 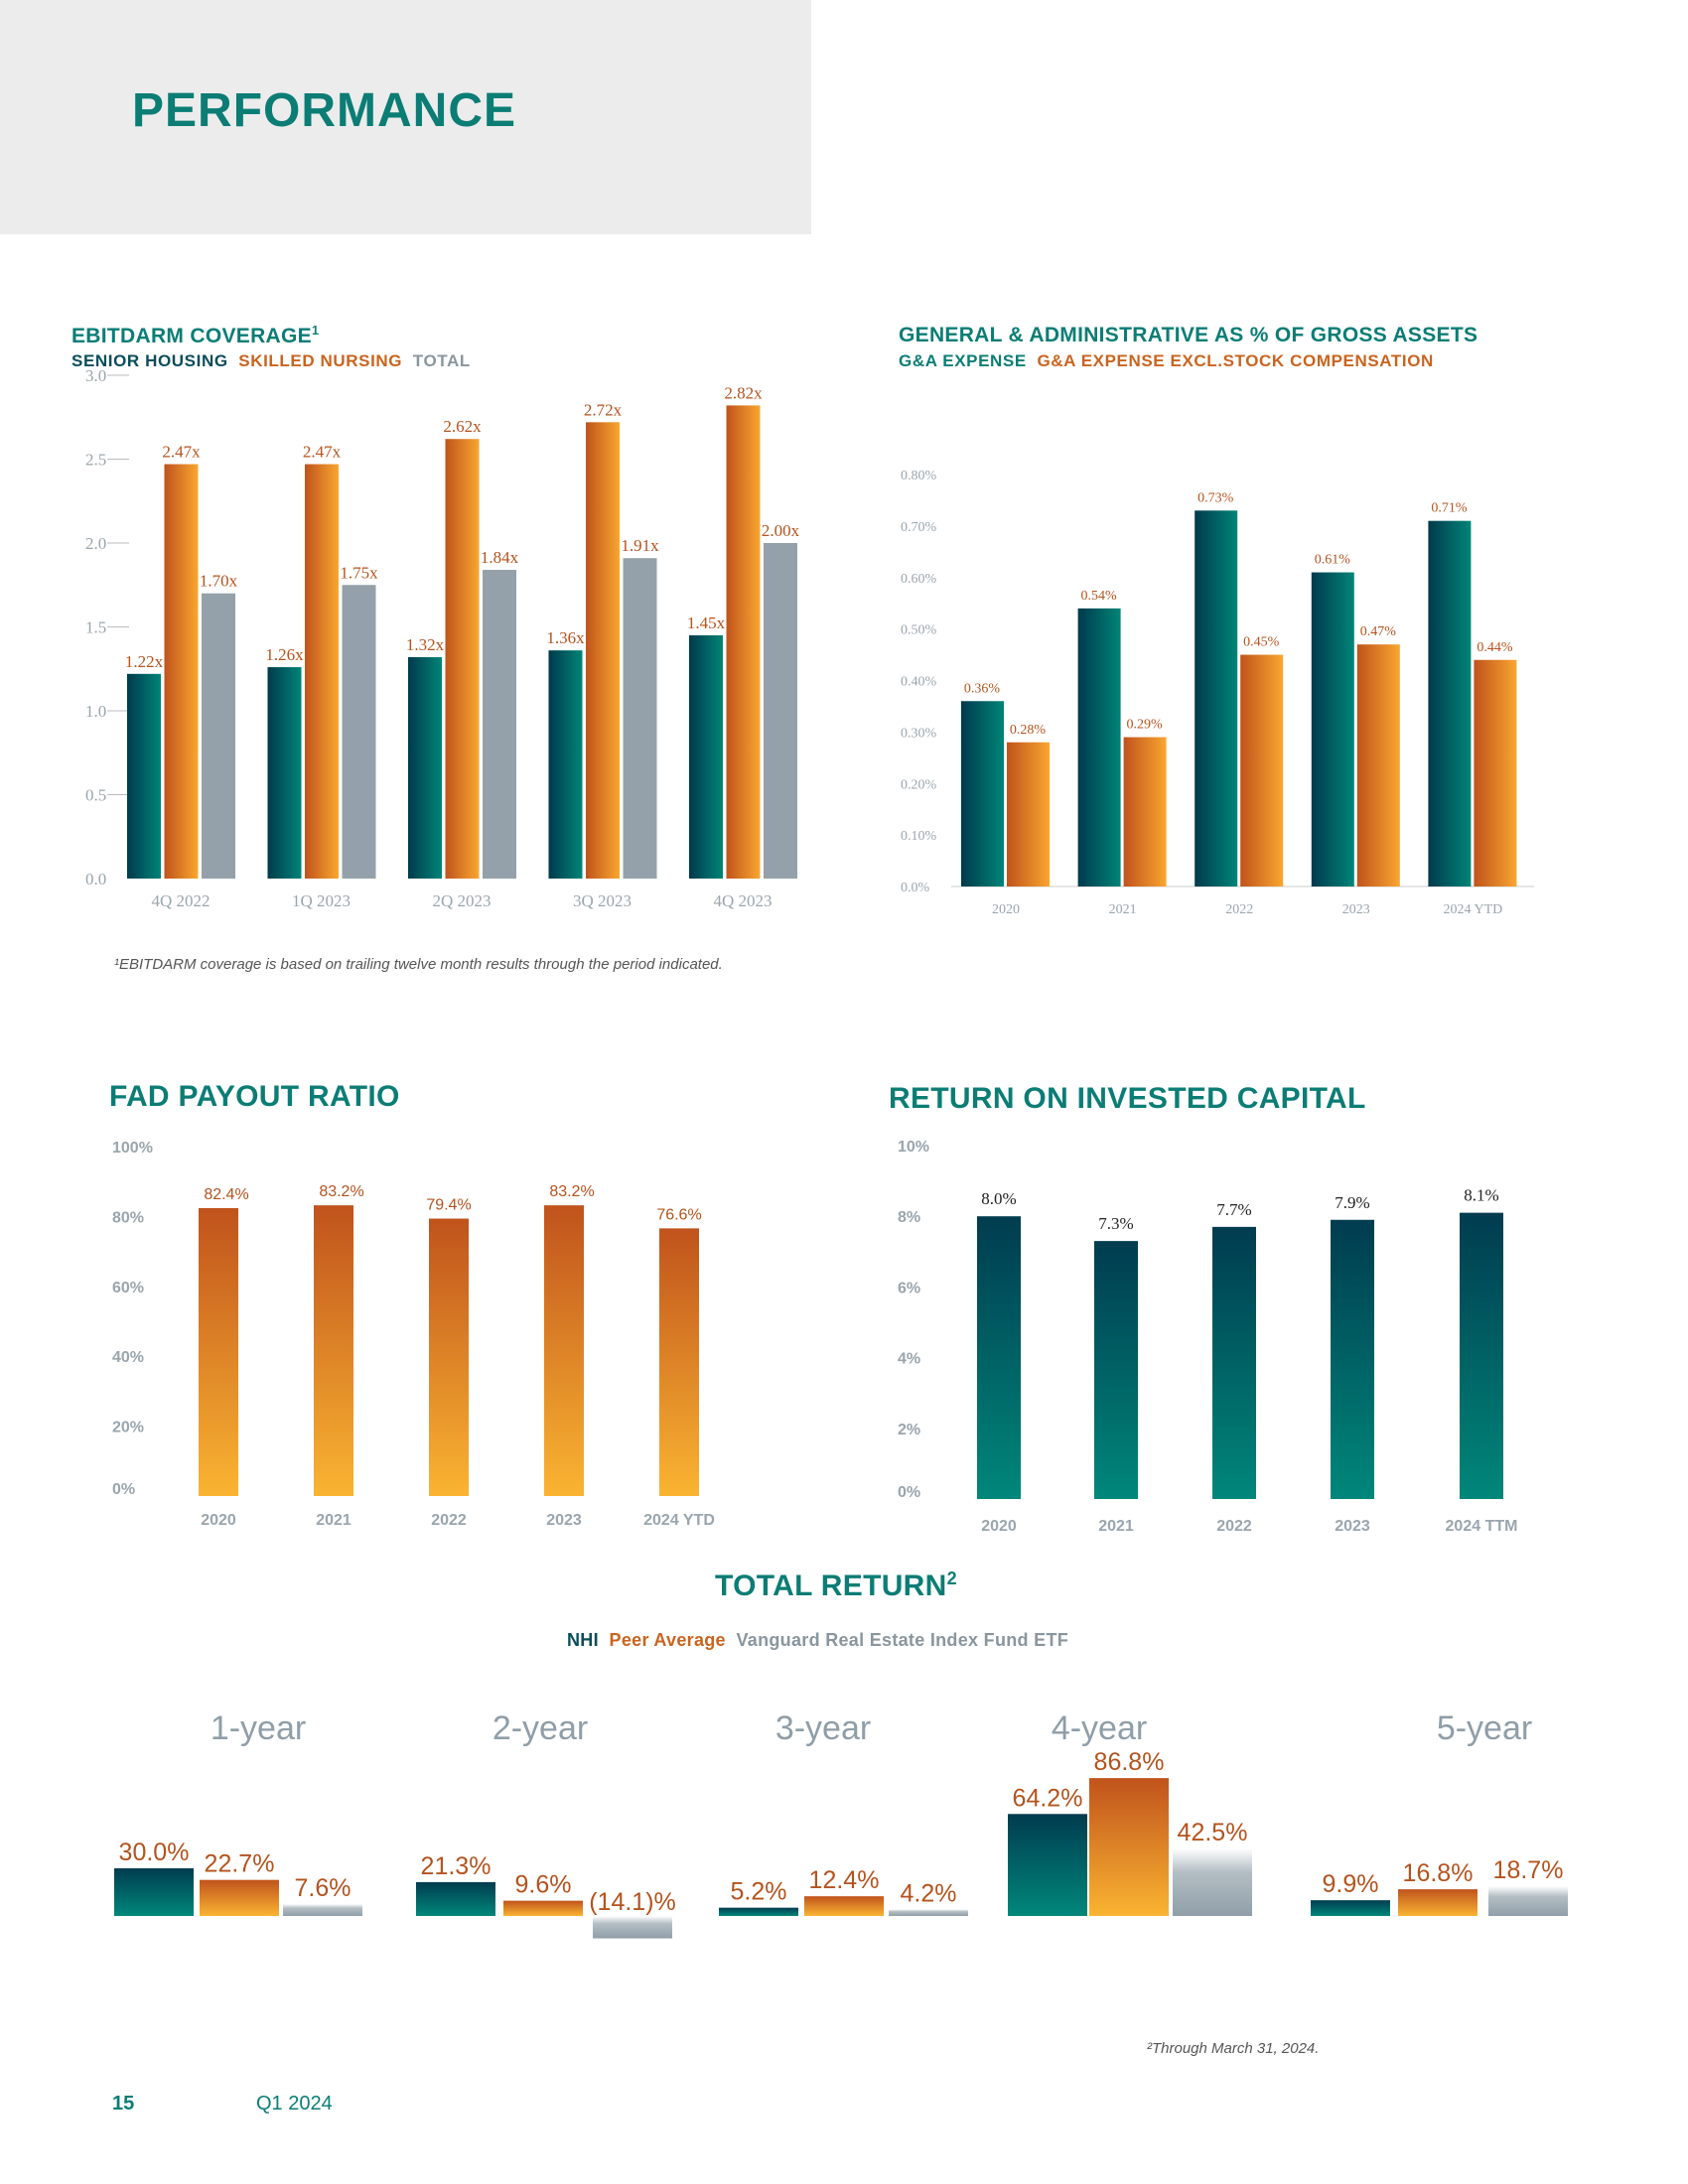 I want to click on data-label: 7.9%, so click(x=1352, y=1202).